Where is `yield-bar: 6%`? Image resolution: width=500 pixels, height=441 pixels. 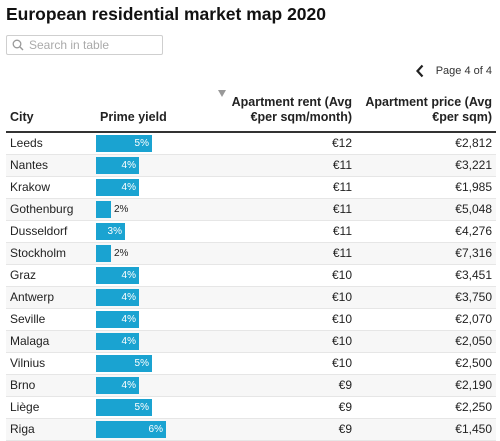 yield-bar: 6% is located at coordinates (131, 429).